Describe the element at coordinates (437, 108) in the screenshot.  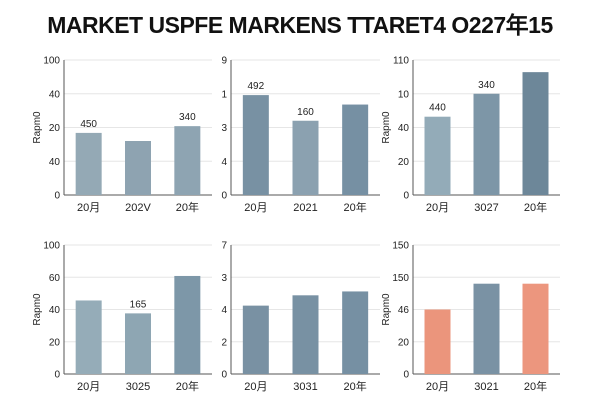
I see `data-label: 440` at that location.